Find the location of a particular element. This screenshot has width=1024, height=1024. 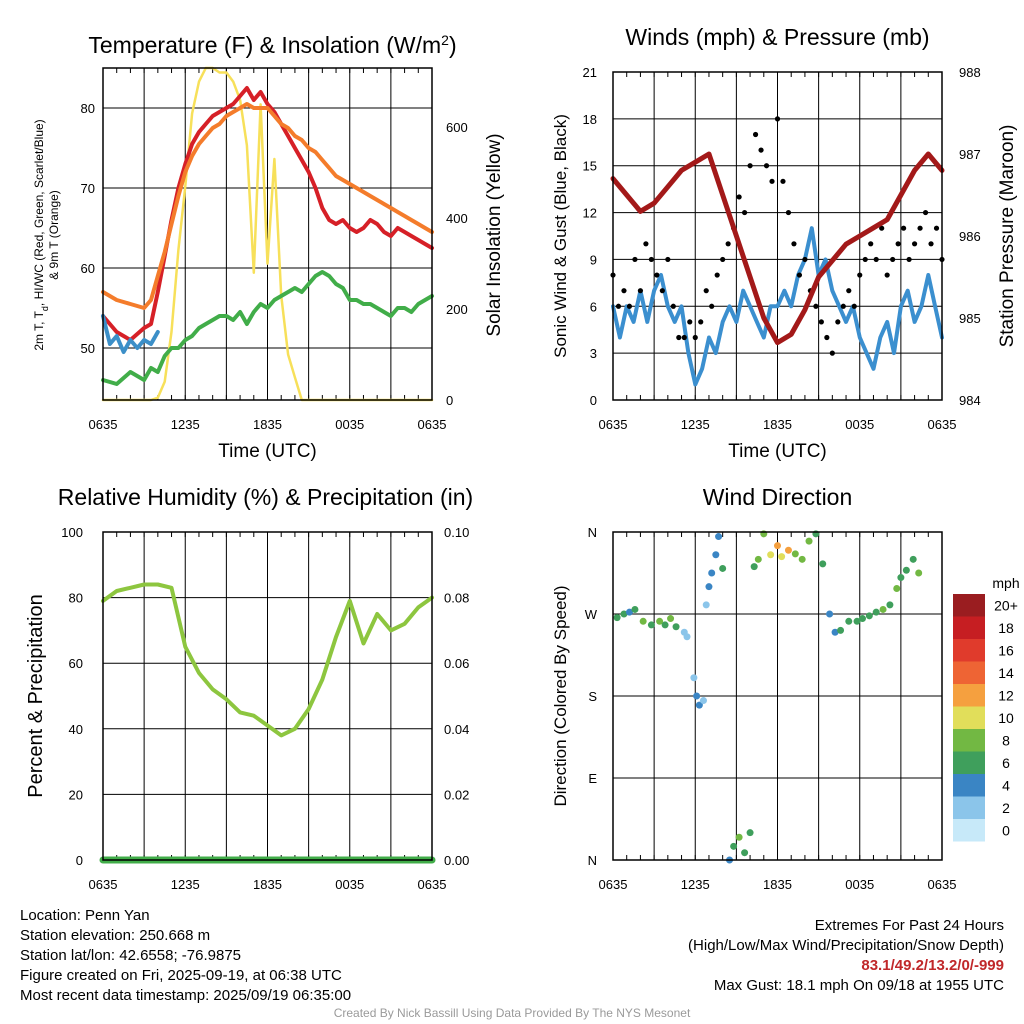

y-tick-label: 40 is located at coordinates (76, 729).